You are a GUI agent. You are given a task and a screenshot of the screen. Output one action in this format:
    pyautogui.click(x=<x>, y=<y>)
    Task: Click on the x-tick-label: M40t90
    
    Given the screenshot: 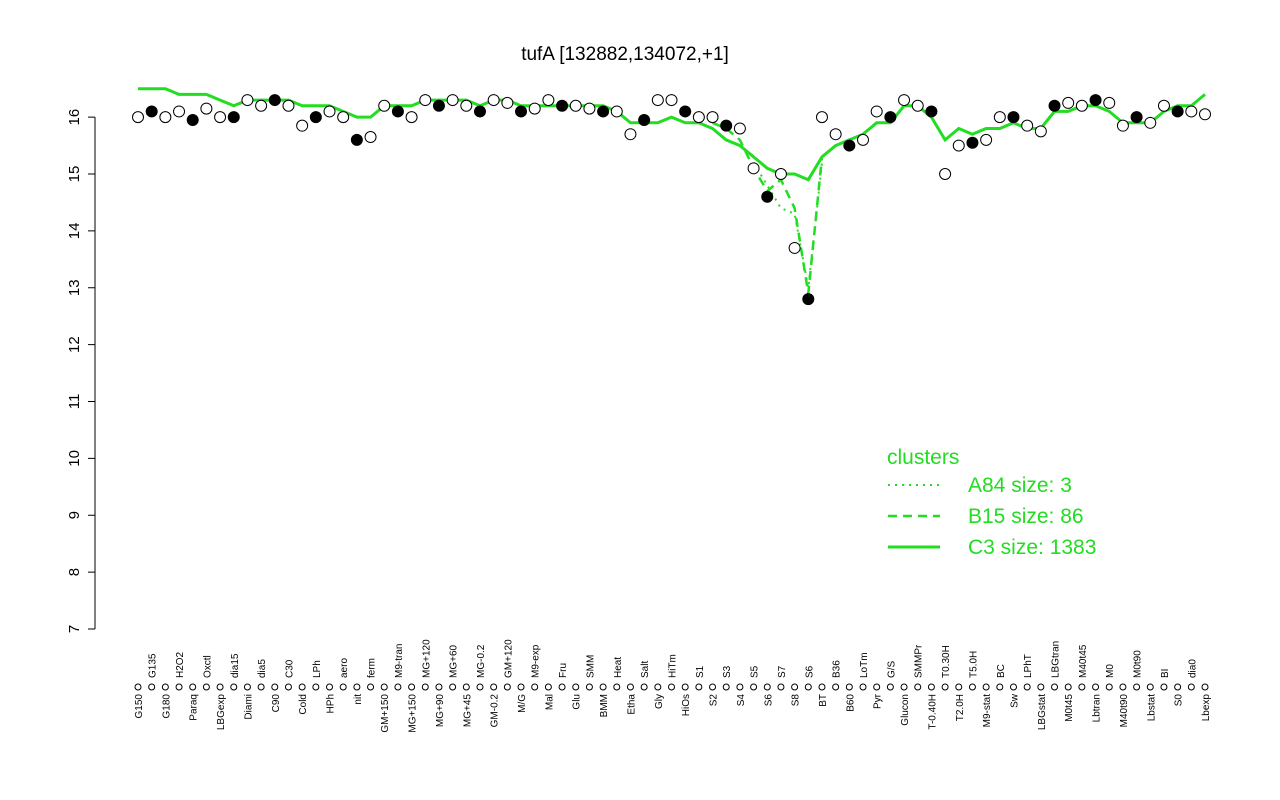 What is the action you would take?
    pyautogui.click(x=1124, y=711)
    